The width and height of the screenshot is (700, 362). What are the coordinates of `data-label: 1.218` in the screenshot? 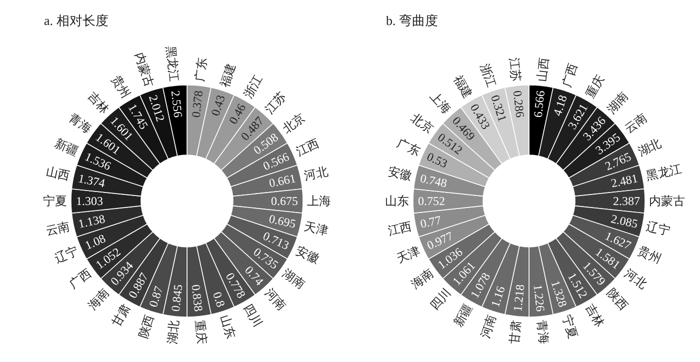 It's located at (519, 298).